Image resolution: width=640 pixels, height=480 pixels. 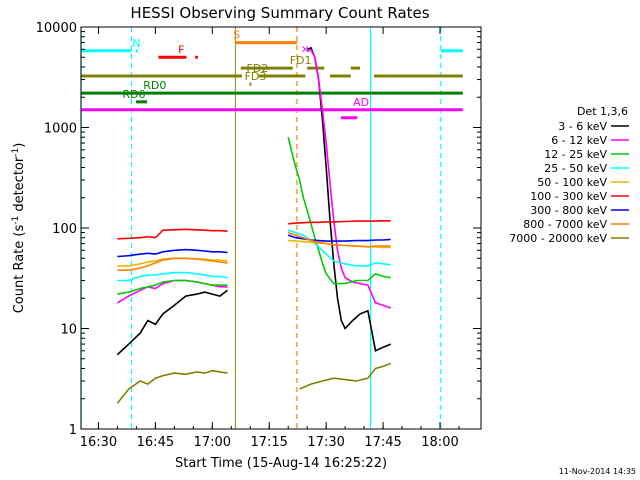 I want to click on y-axis-label-exp2: -1, so click(x=16, y=152).